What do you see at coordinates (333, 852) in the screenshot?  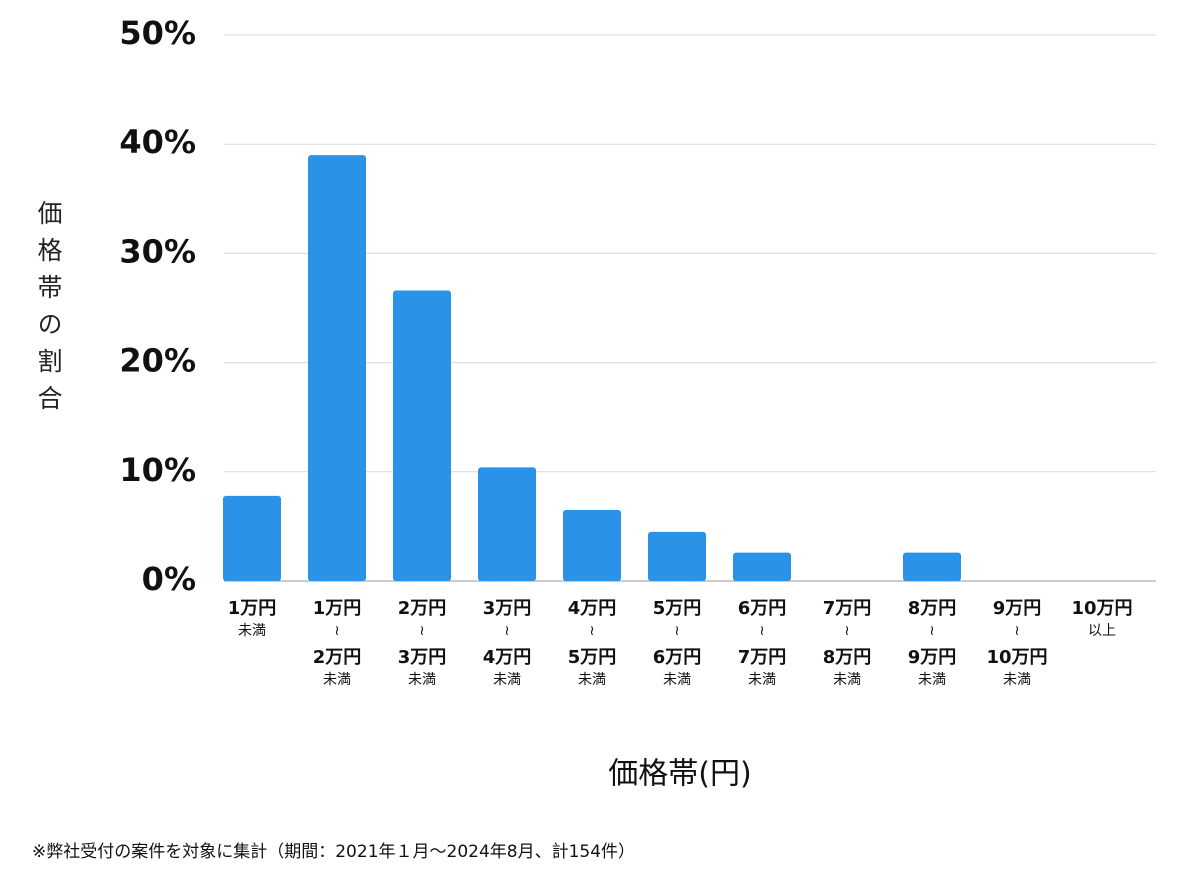 I see `footnote: ※弊社受付の案件を対象に集計（期間：2021年１月〜2024年8月、計154件）` at bounding box center [333, 852].